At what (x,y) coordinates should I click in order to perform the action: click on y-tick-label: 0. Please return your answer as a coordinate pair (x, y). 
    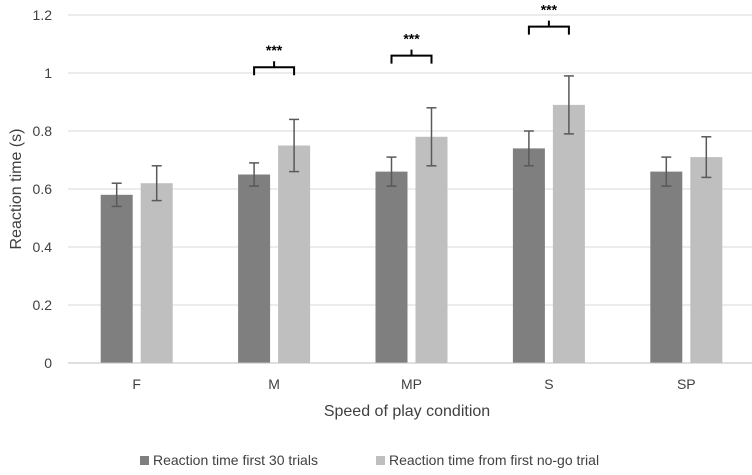
    Looking at the image, I should click on (48, 363).